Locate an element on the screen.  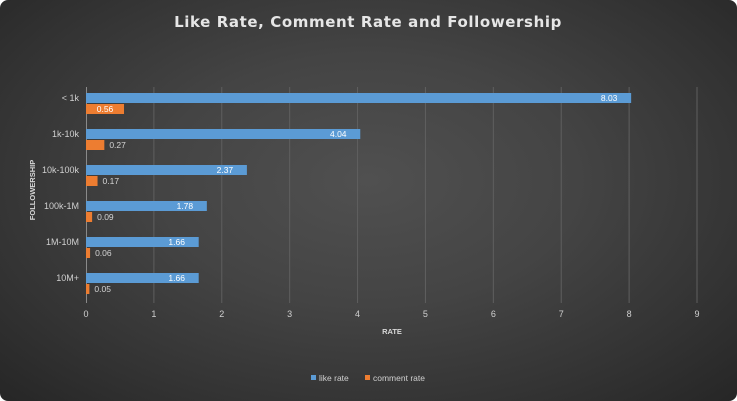
y-tick-label: < 1k is located at coordinates (71, 98).